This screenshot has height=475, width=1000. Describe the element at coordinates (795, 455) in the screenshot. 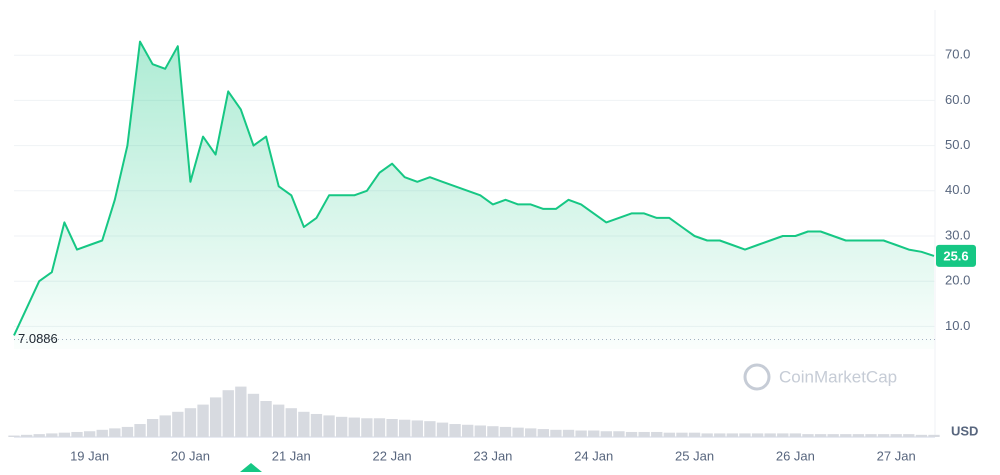

I see `x-tick-label: 26 Jan` at that location.